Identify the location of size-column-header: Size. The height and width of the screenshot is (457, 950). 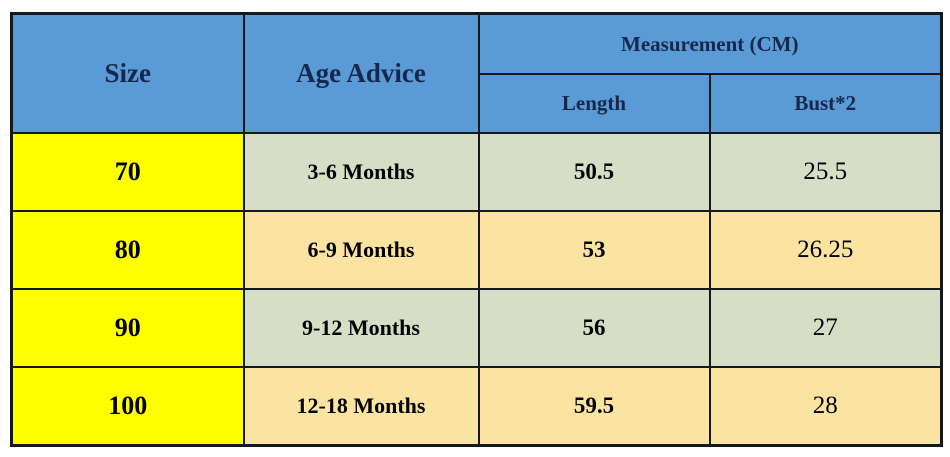
(127, 73).